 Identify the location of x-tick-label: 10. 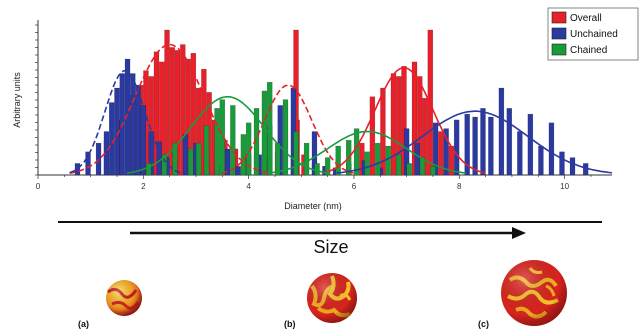
(564, 186).